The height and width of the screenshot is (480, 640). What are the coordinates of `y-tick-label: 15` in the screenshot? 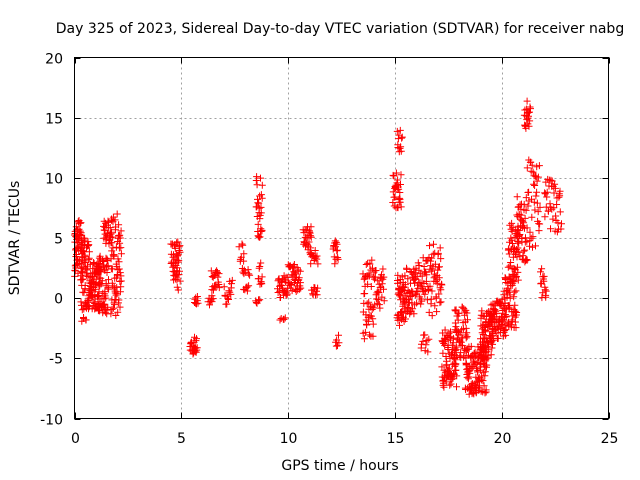 It's located at (54, 120).